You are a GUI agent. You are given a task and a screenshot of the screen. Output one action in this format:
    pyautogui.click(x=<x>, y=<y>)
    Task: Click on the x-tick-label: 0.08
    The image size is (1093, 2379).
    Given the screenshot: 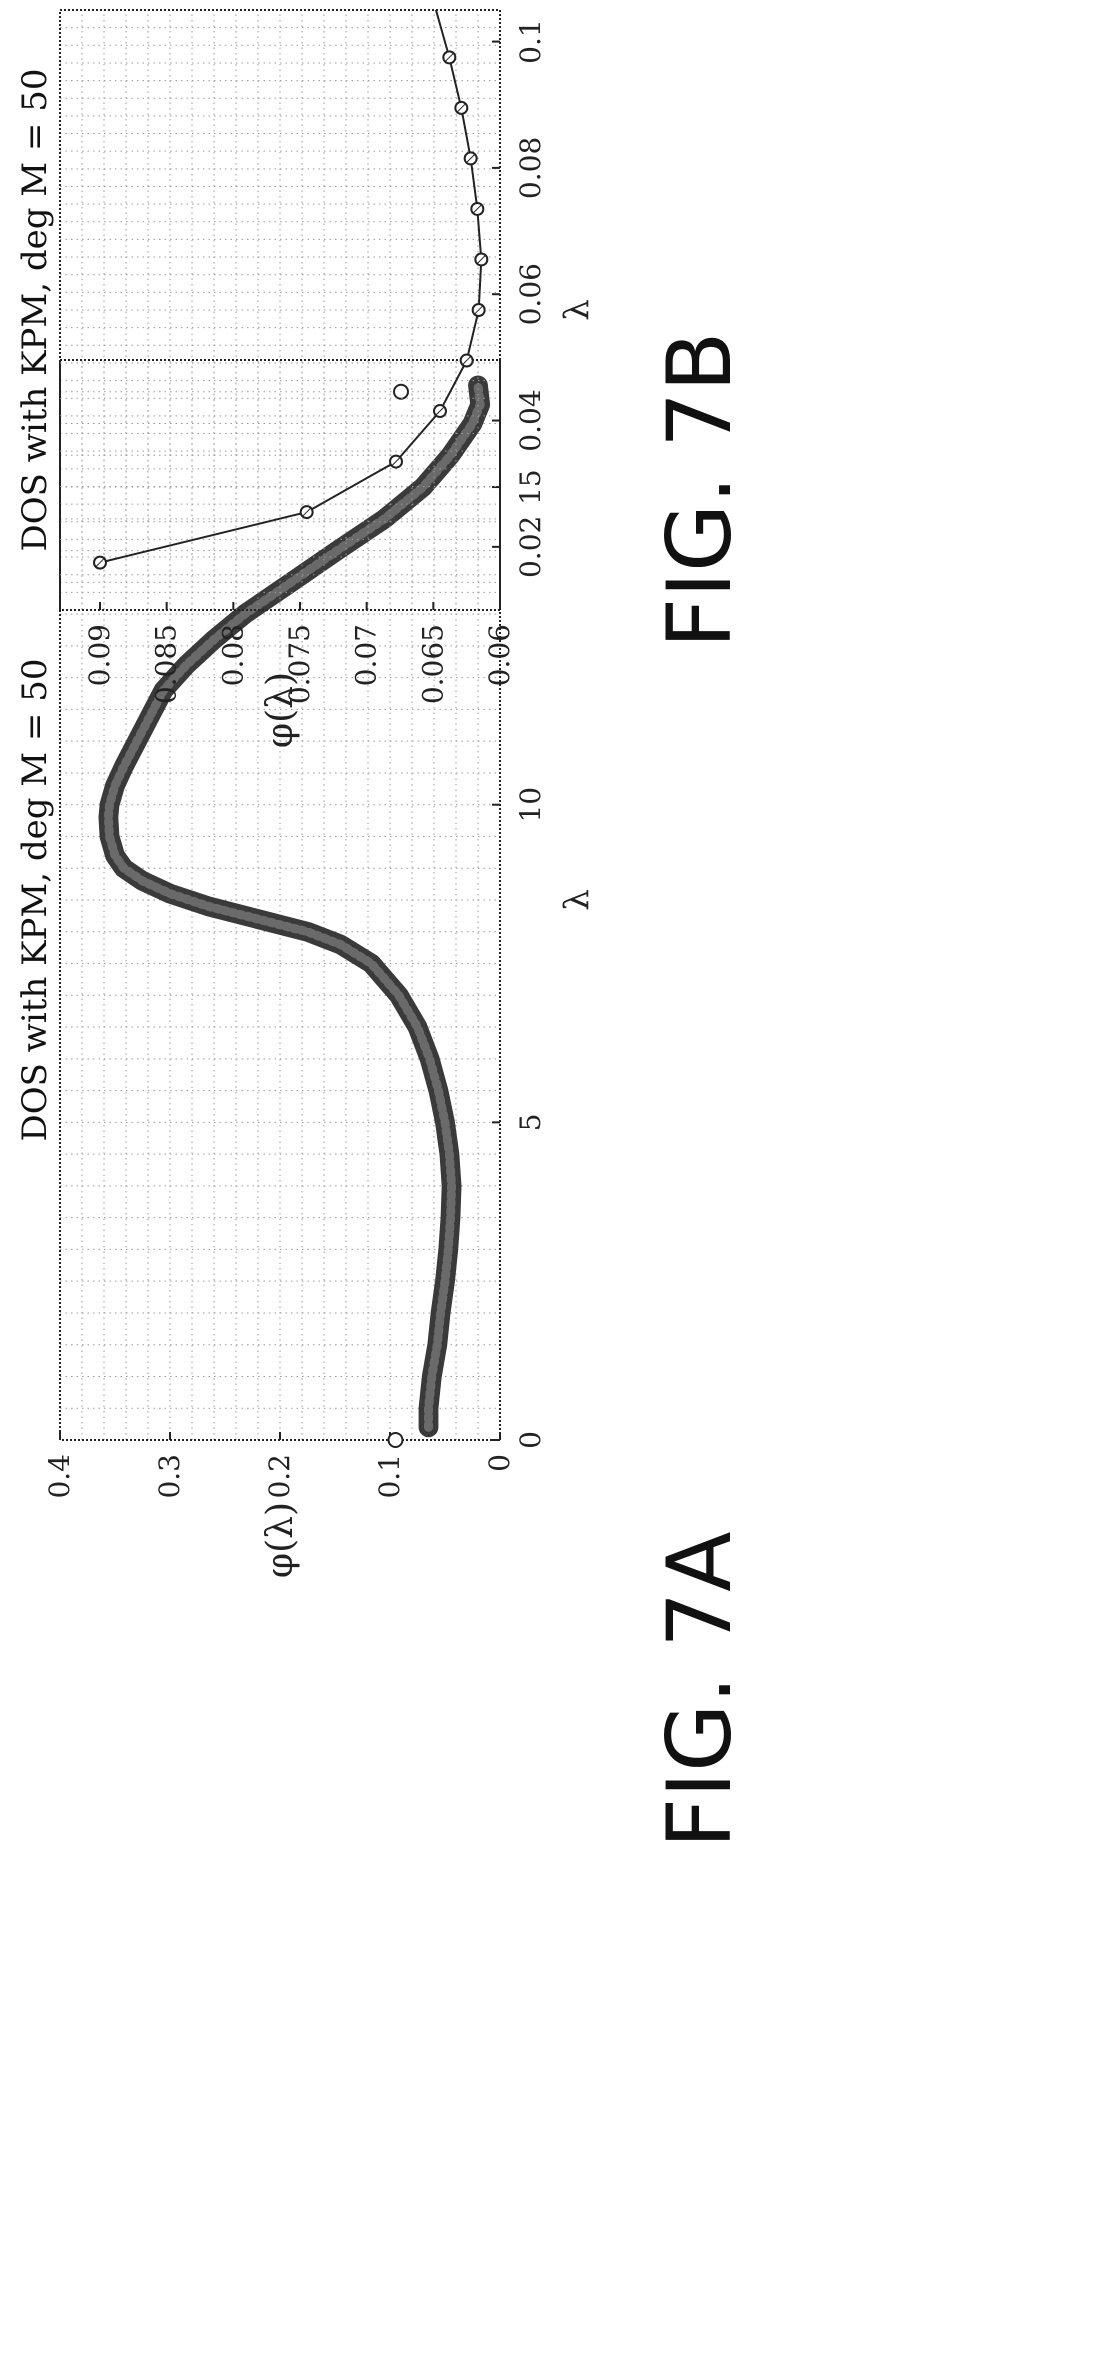 What is the action you would take?
    pyautogui.click(x=530, y=168)
    